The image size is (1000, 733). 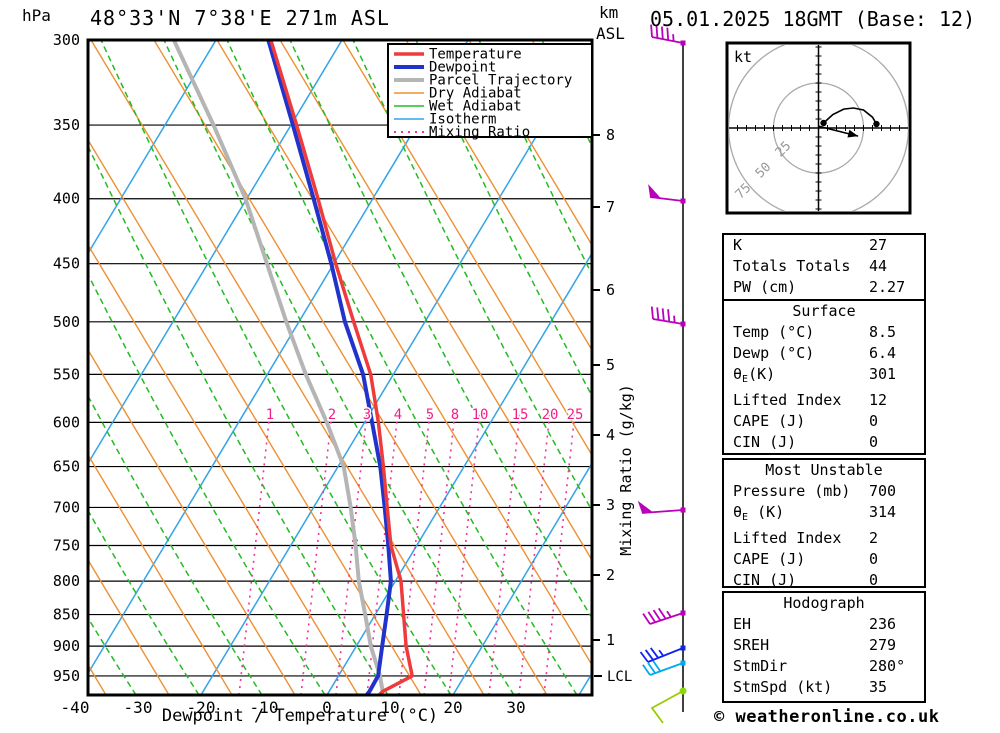 I want to click on copyright-notice: © weatheronline.co.uk, so click(x=827, y=717).